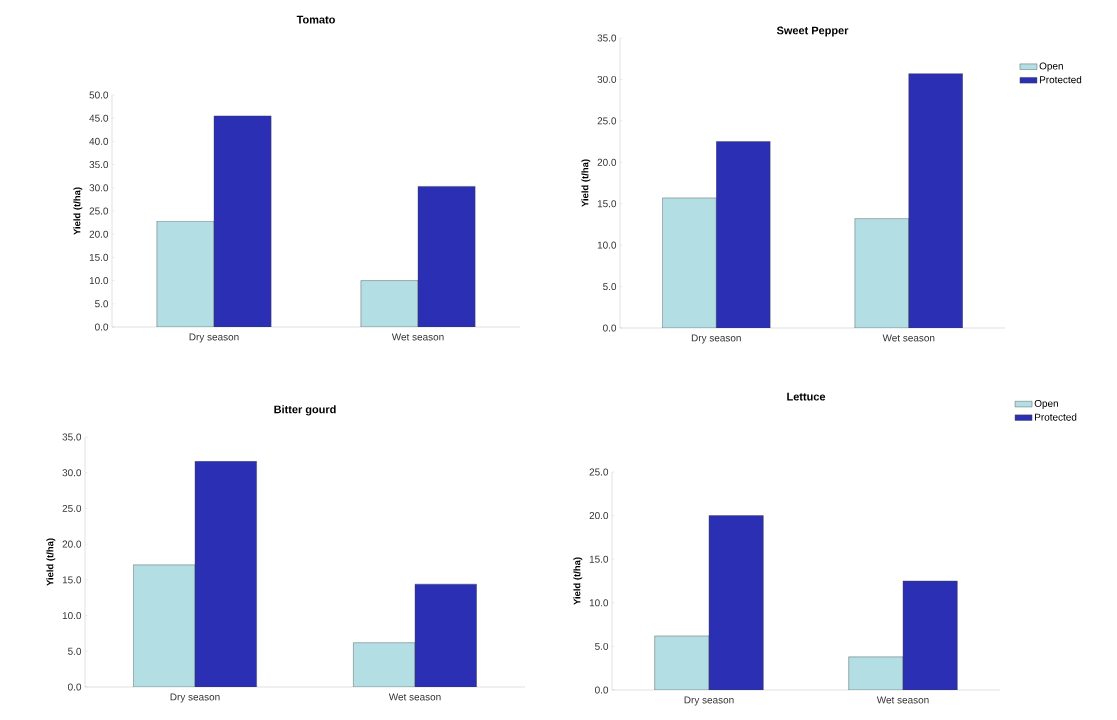  I want to click on y-tick-label: 45.0, so click(99, 118).